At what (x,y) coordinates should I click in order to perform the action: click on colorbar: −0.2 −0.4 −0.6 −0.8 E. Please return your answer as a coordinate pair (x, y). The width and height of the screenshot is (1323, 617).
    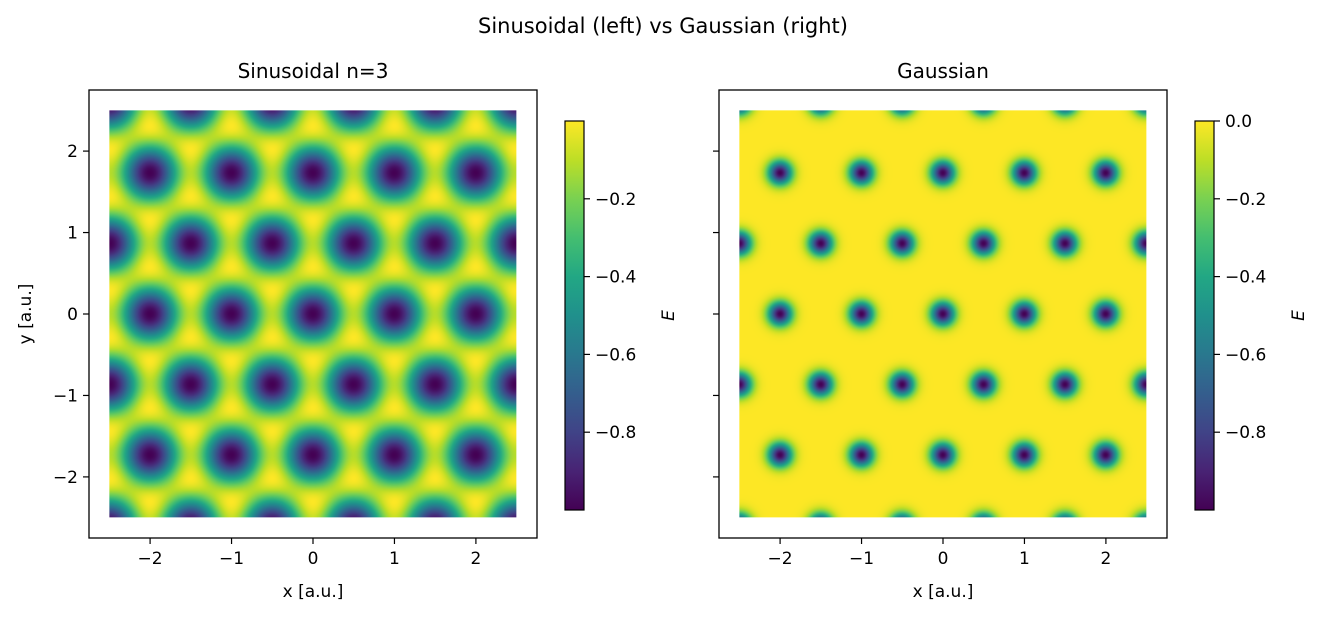
    Looking at the image, I should click on (621, 315).